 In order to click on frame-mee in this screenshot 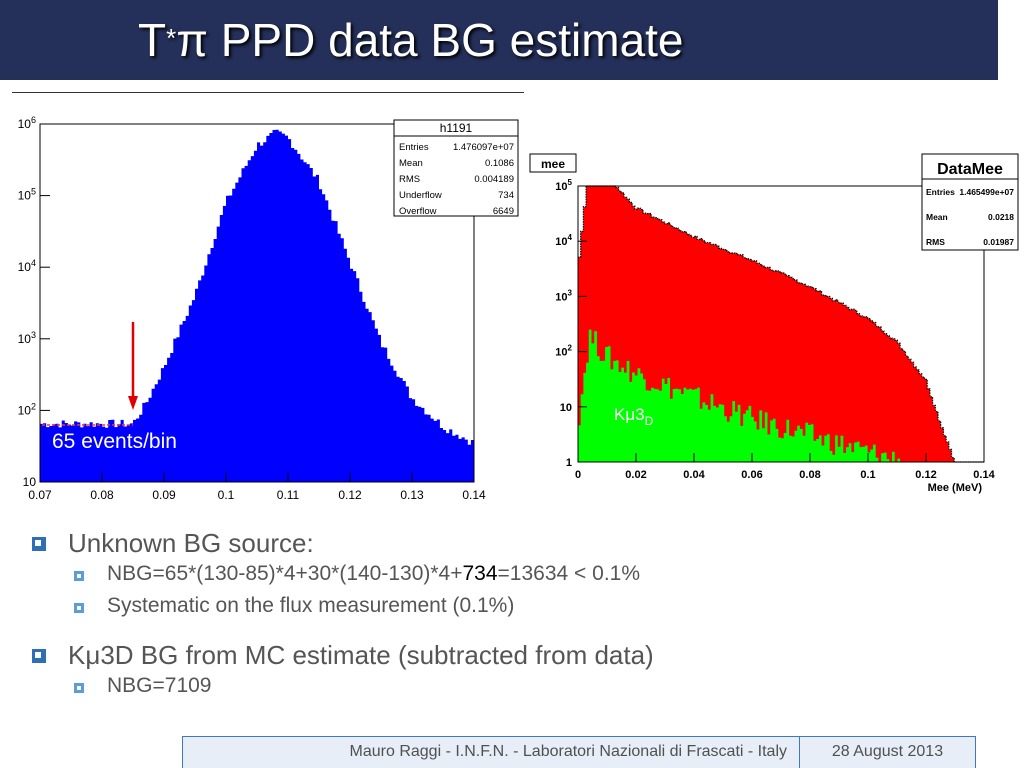, I will do `click(781, 324)`.